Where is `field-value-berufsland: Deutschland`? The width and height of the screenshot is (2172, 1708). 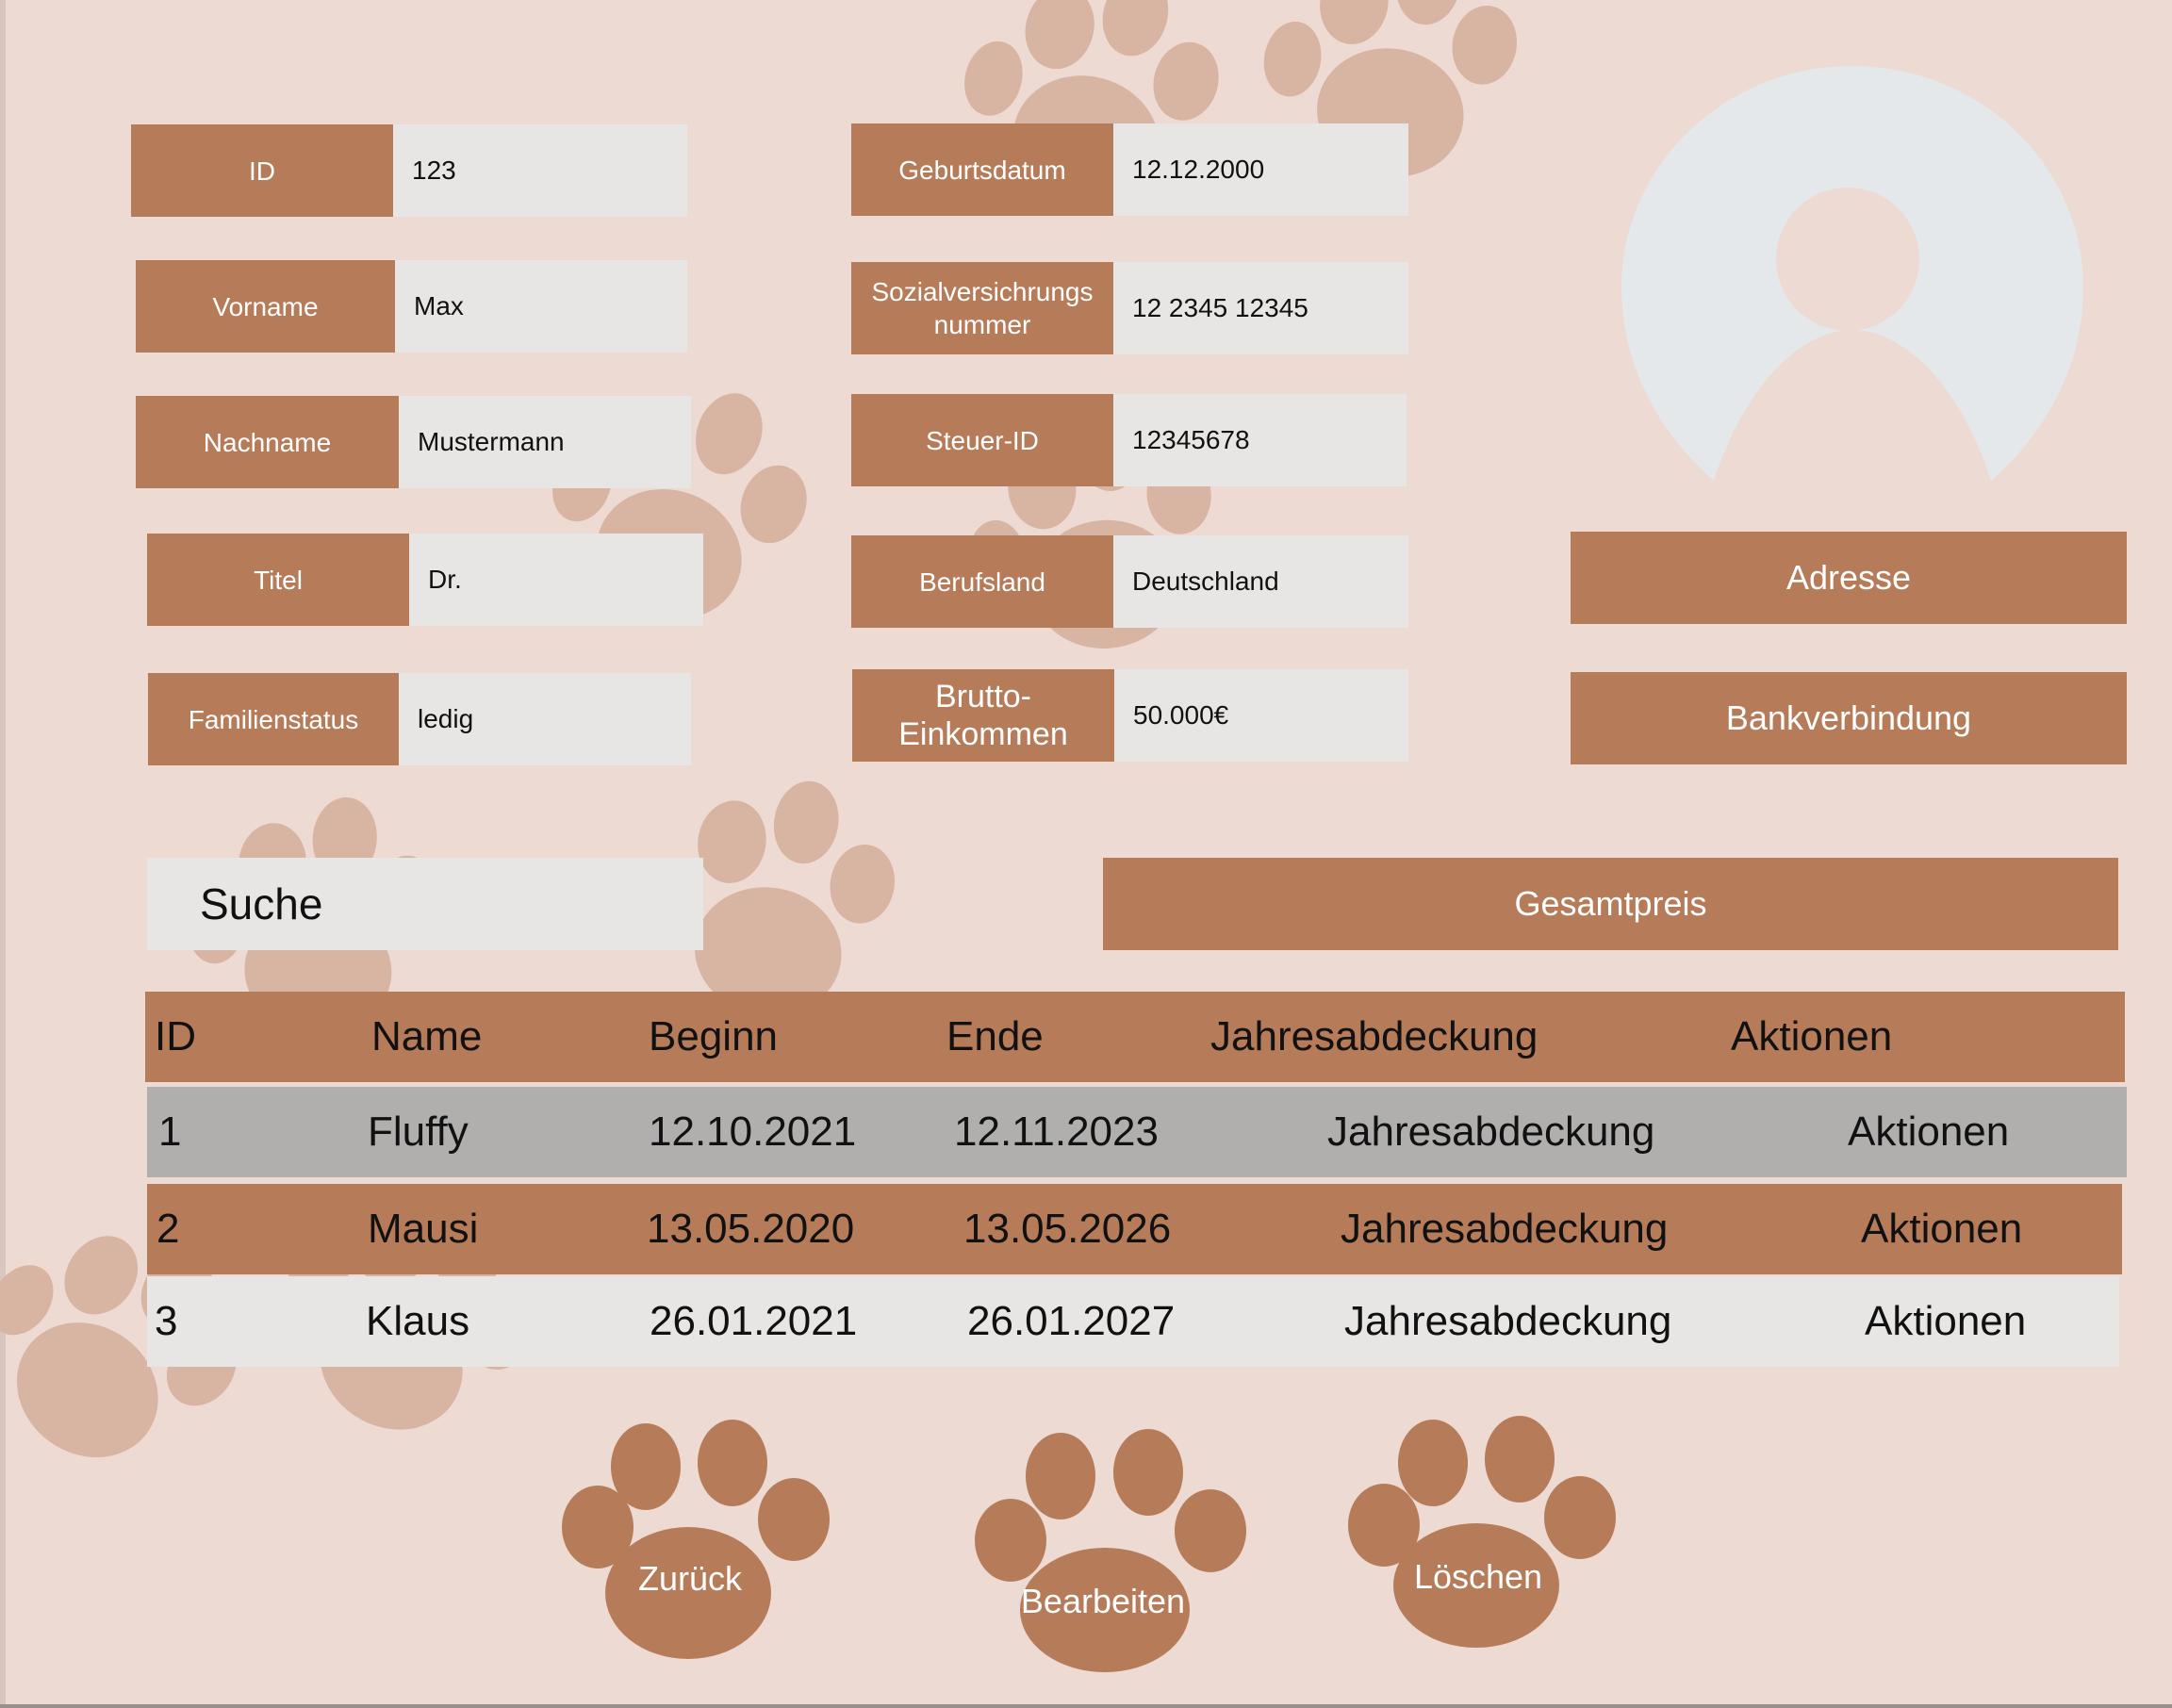 field-value-berufsland: Deutschland is located at coordinates (1260, 581).